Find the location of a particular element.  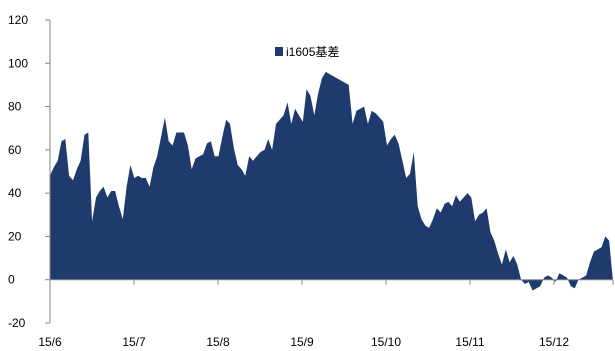

y-tick-label: 100 is located at coordinates (18, 63).